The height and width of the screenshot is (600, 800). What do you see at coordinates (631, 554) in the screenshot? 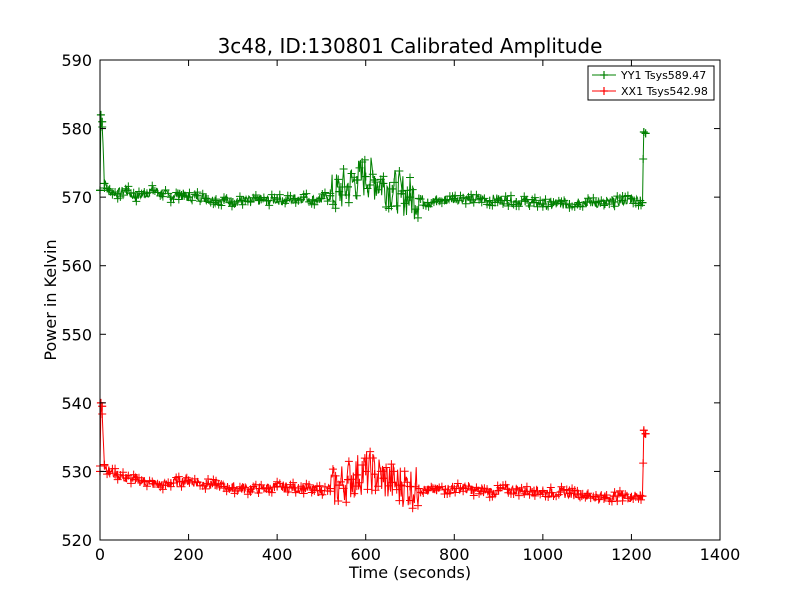
I see `x-tick-label: 1200` at bounding box center [631, 554].